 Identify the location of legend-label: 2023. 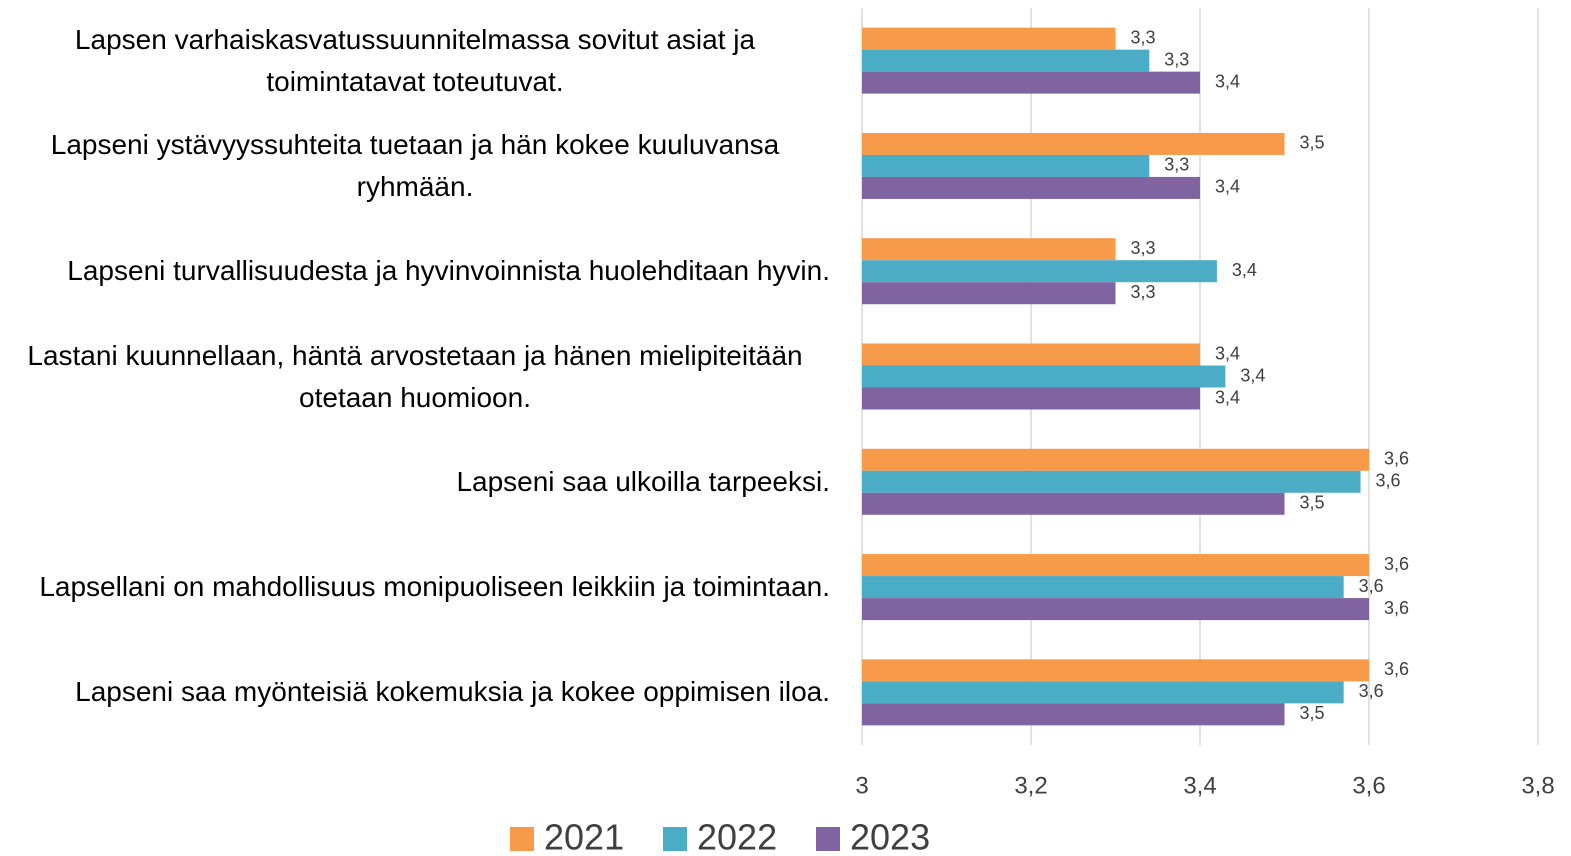
(890, 836).